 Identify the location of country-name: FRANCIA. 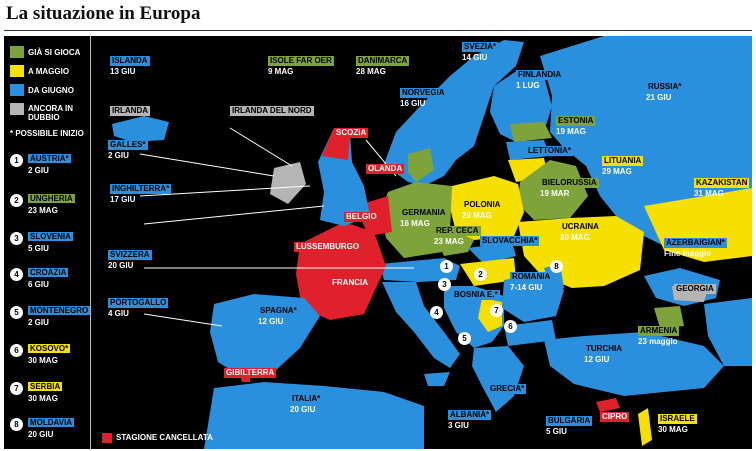
(350, 283).